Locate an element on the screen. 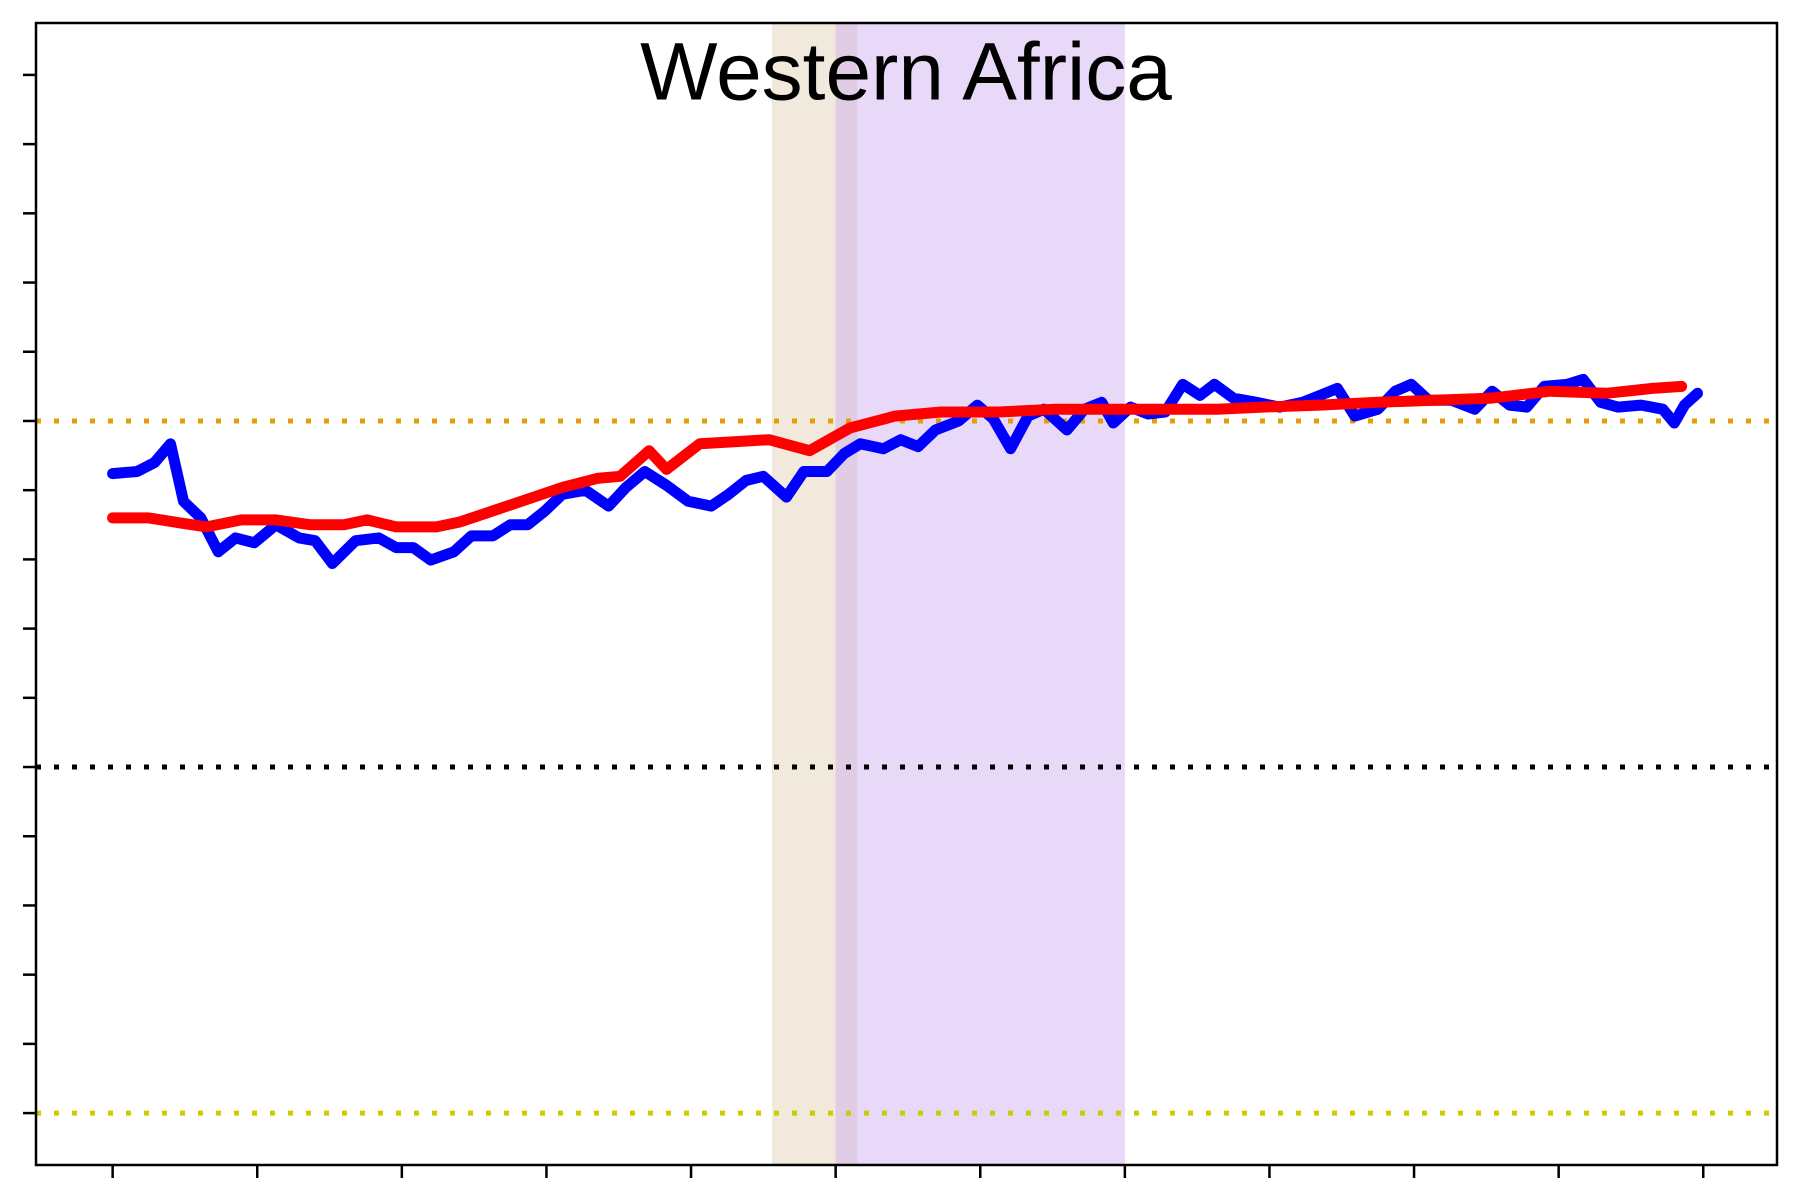 The height and width of the screenshot is (1200, 1800). chart-title: Western Africa is located at coordinates (906, 72).